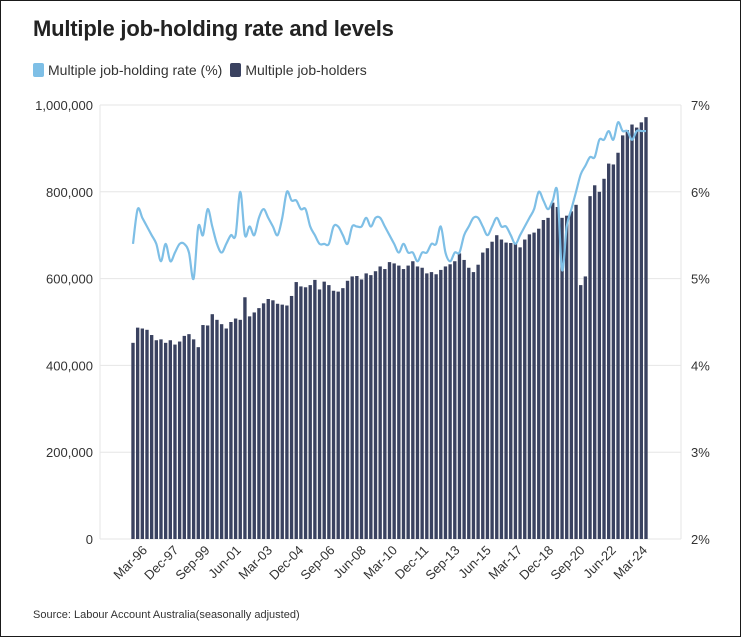 Image resolution: width=741 pixels, height=637 pixels. Describe the element at coordinates (380, 563) in the screenshot. I see `x-tick-label: Mar-10` at that location.